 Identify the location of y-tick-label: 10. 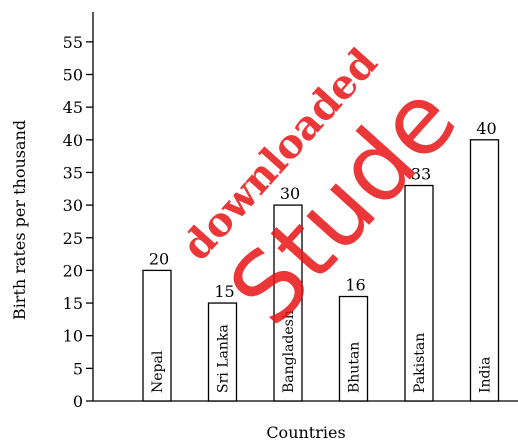
(73, 336).